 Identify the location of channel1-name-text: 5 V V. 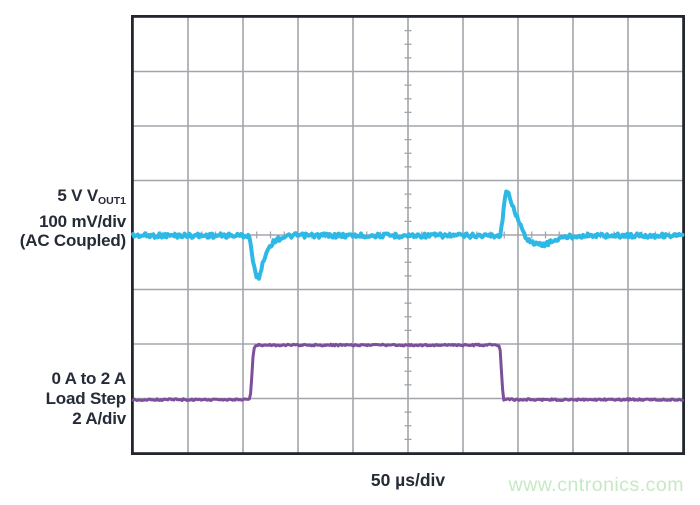
(77, 195).